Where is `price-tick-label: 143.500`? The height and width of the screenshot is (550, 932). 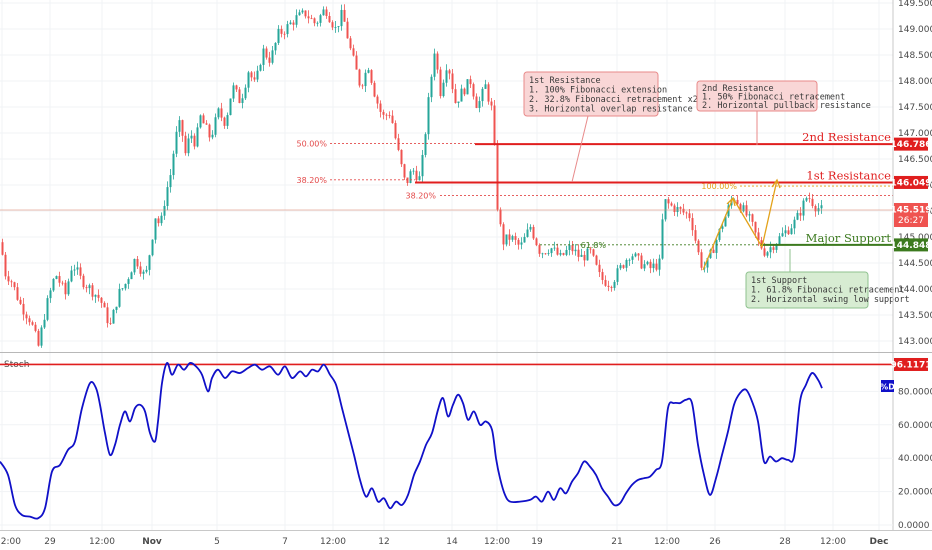
price-tick-label: 143.500 is located at coordinates (915, 316).